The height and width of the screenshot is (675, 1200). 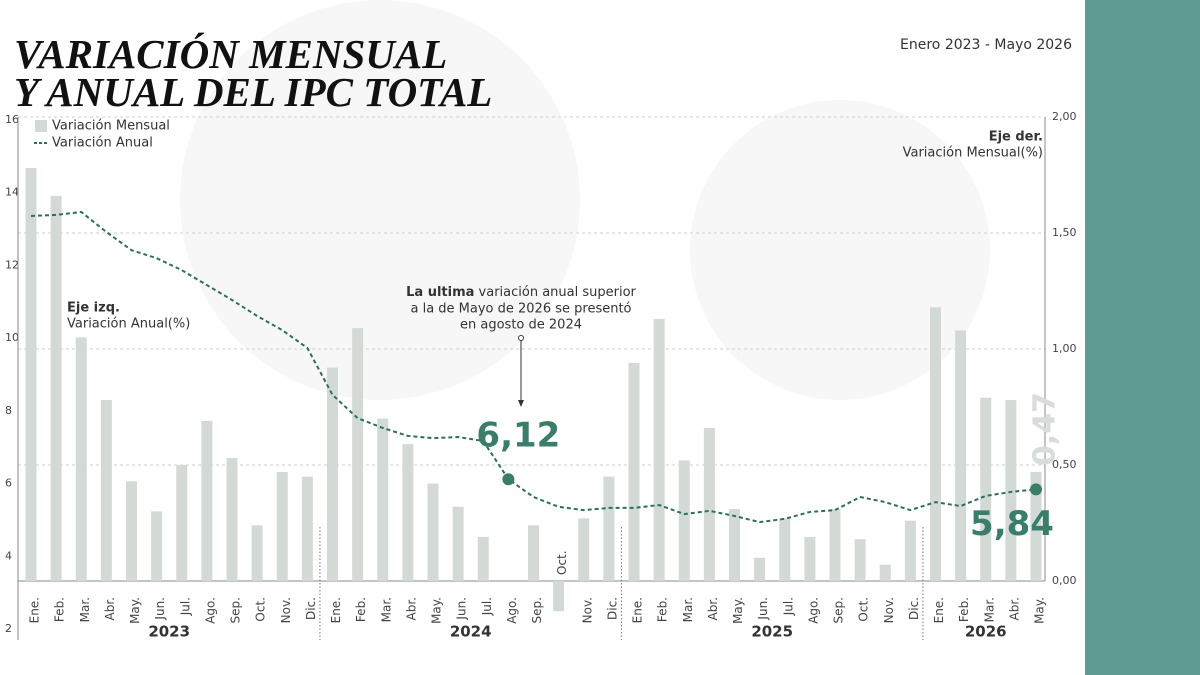 I want to click on y2-tick-label: 0,00, so click(x=1064, y=580).